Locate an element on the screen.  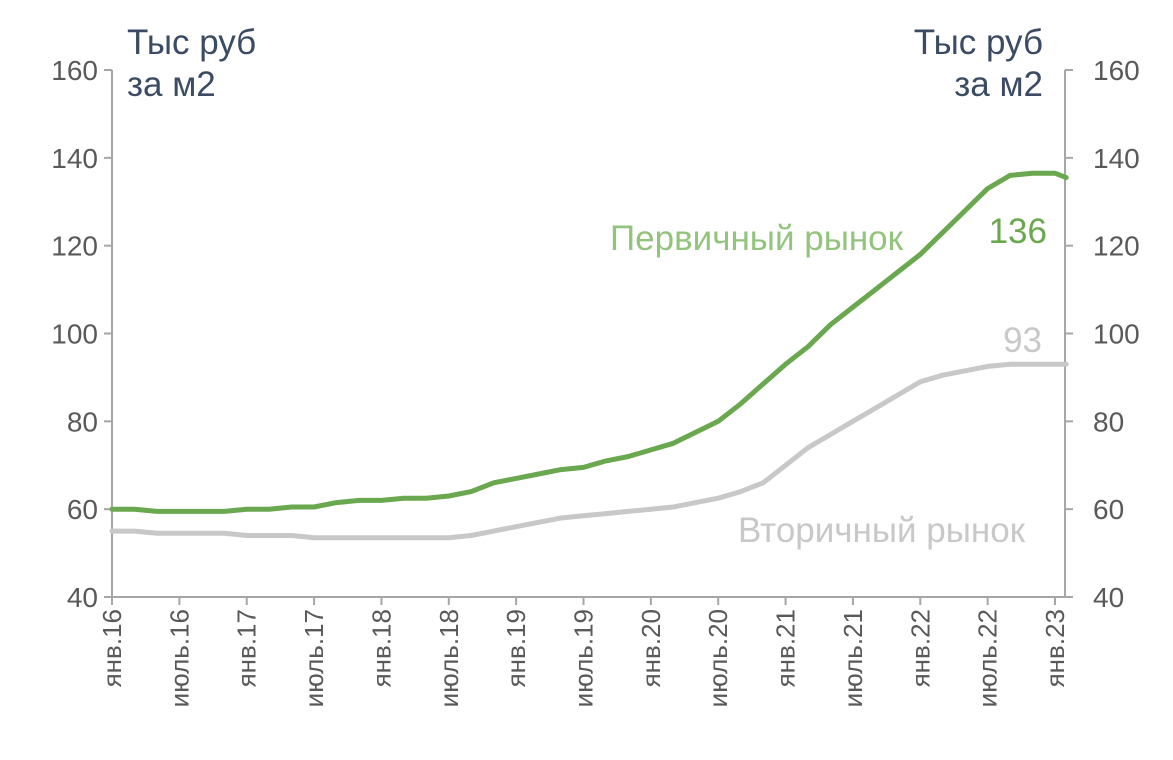
left-y-tick-label: 140 is located at coordinates (74, 158).